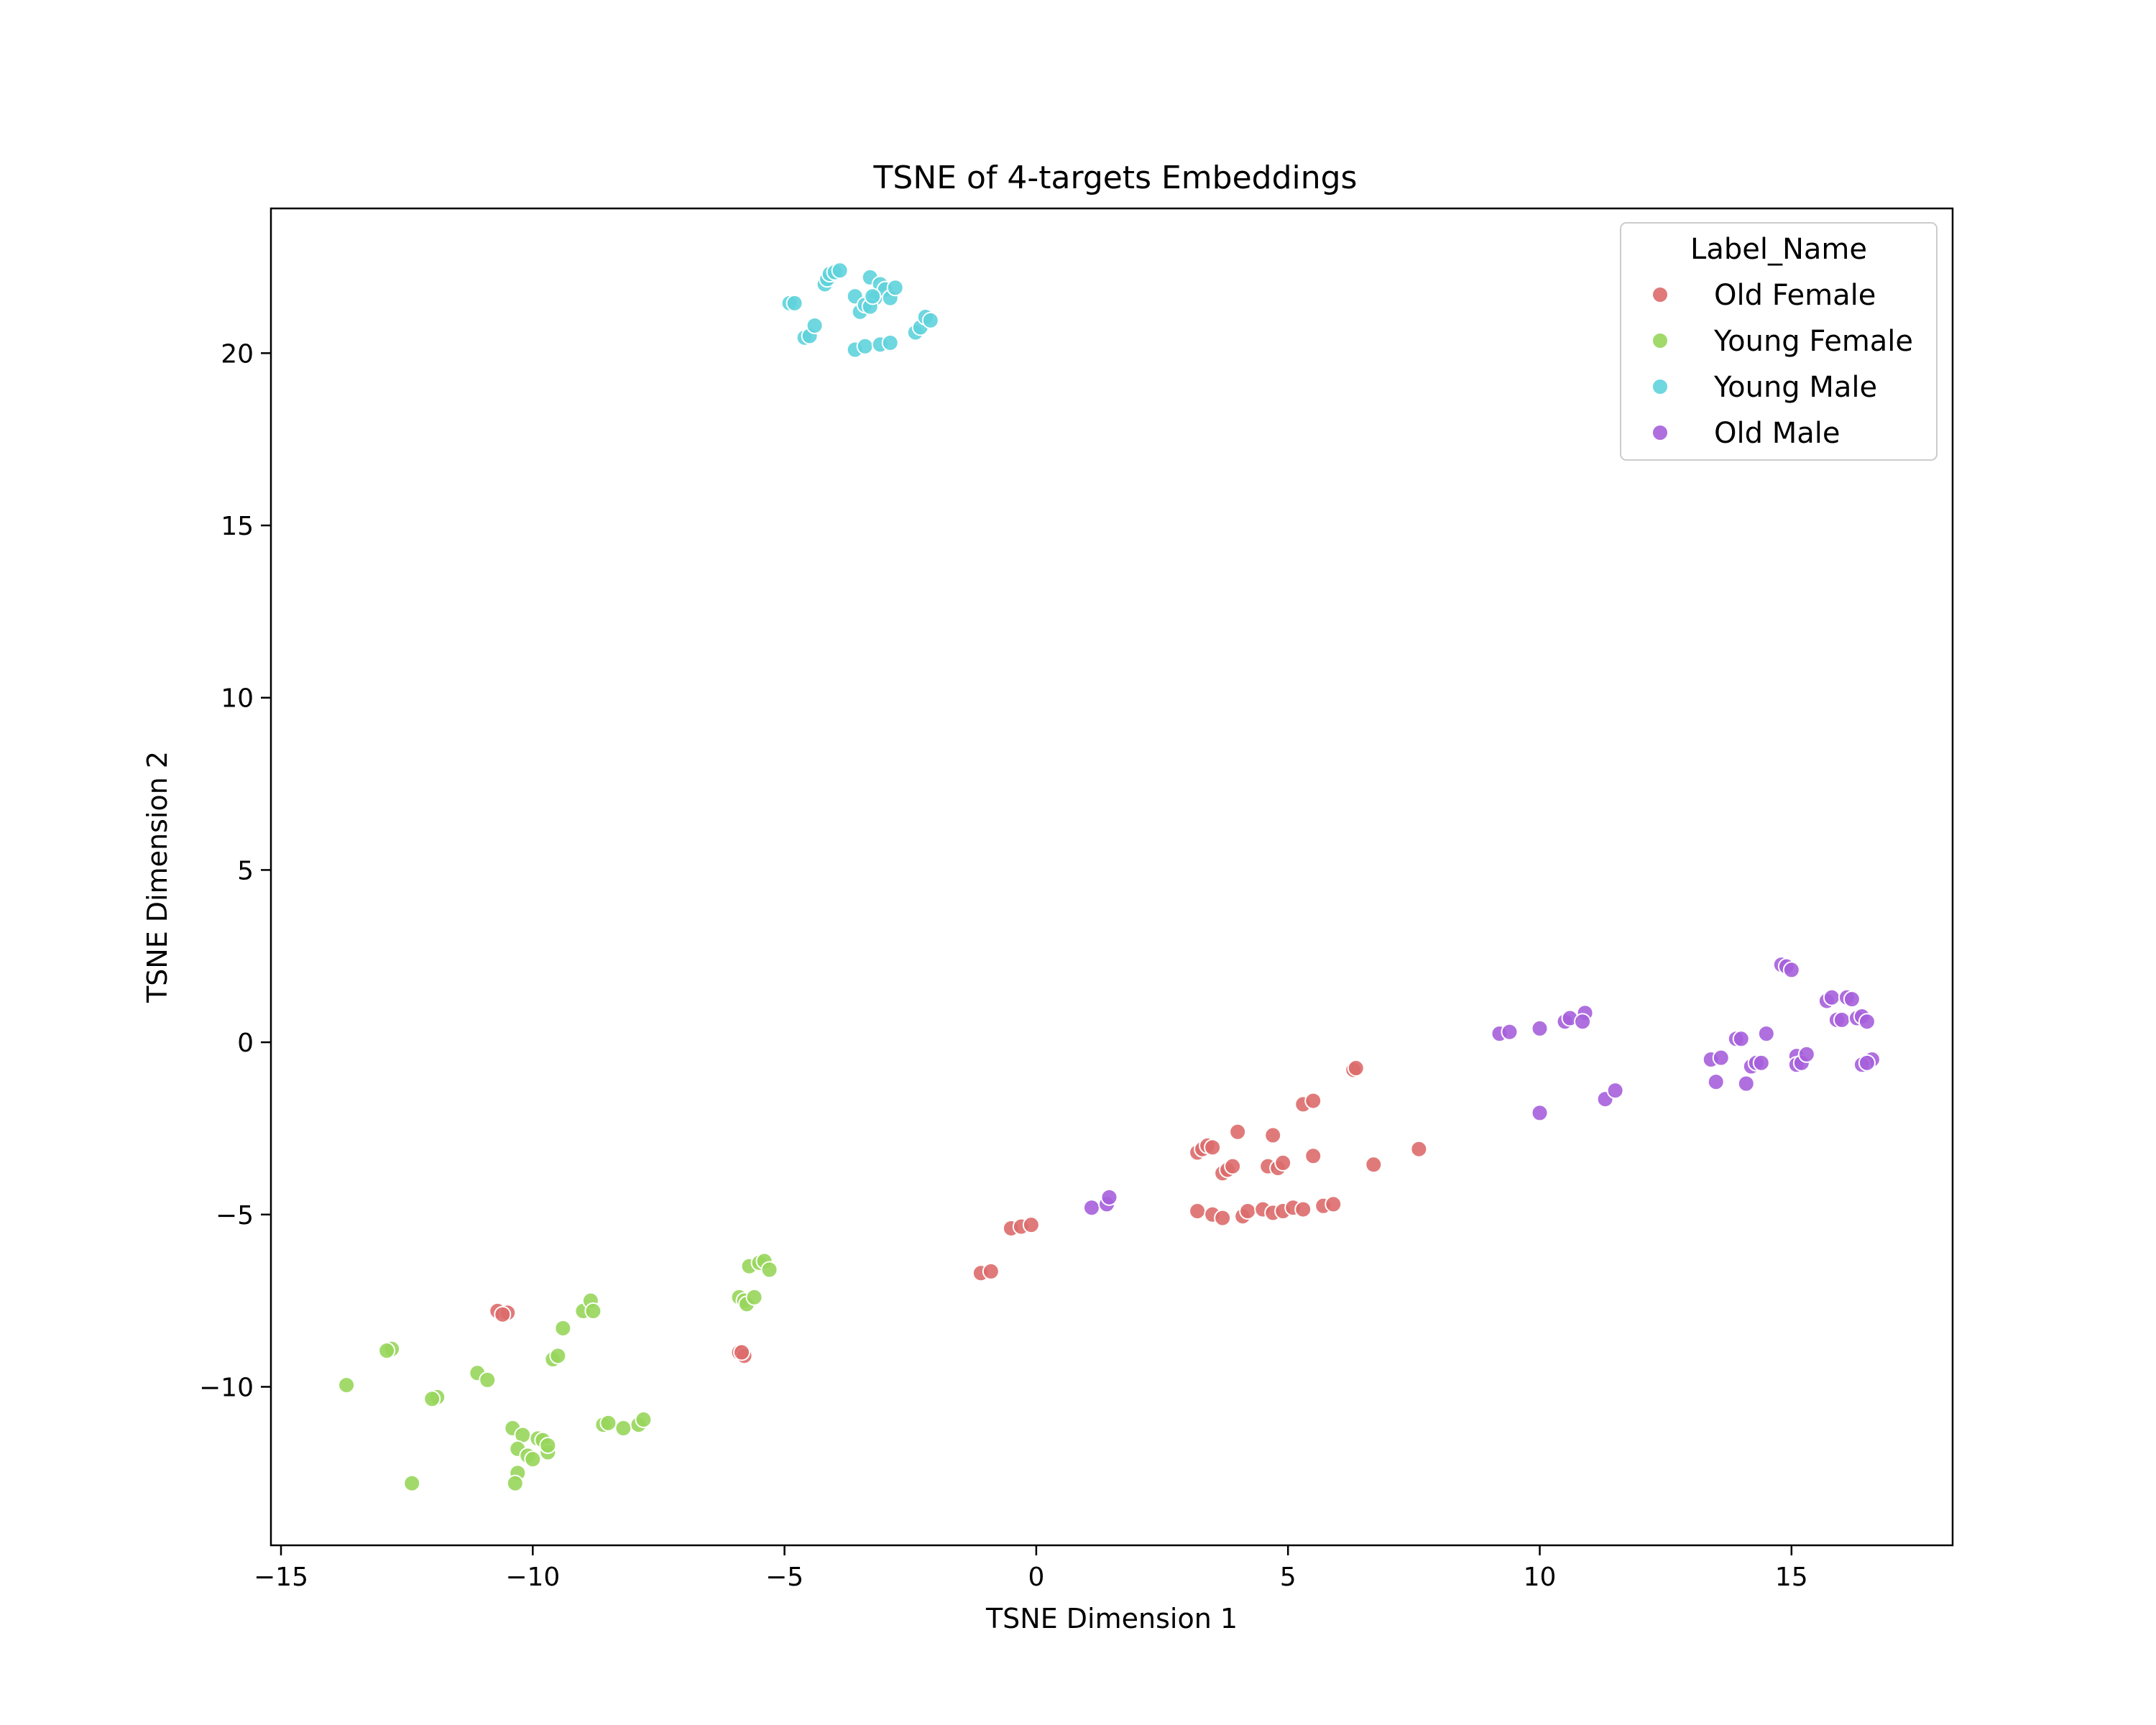 This screenshot has width=2156, height=1725. Describe the element at coordinates (1660, 432) in the screenshot. I see `legend-marker-old-male` at that location.